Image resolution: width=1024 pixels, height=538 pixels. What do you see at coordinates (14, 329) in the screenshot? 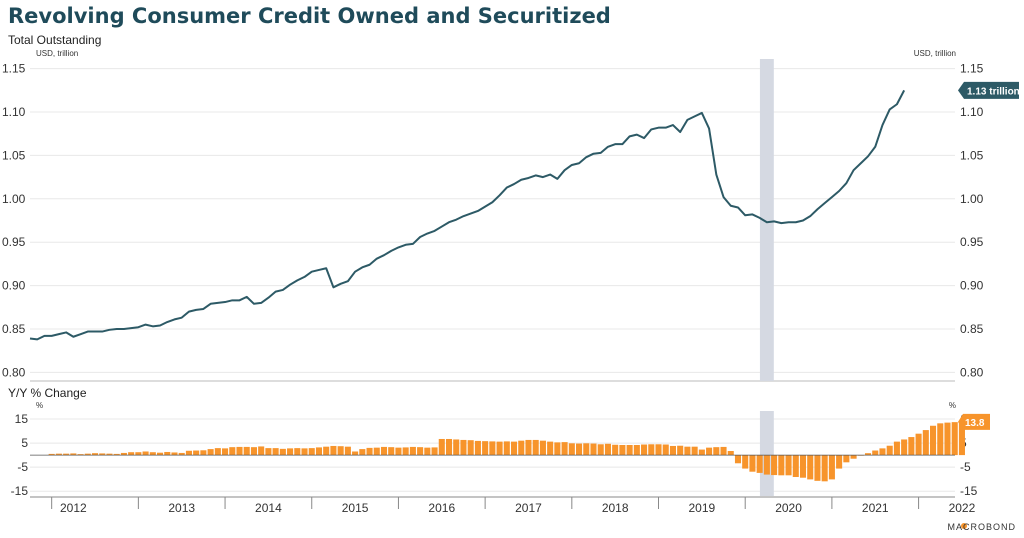
I see `y-tick-label-left: 0.85` at bounding box center [14, 329].